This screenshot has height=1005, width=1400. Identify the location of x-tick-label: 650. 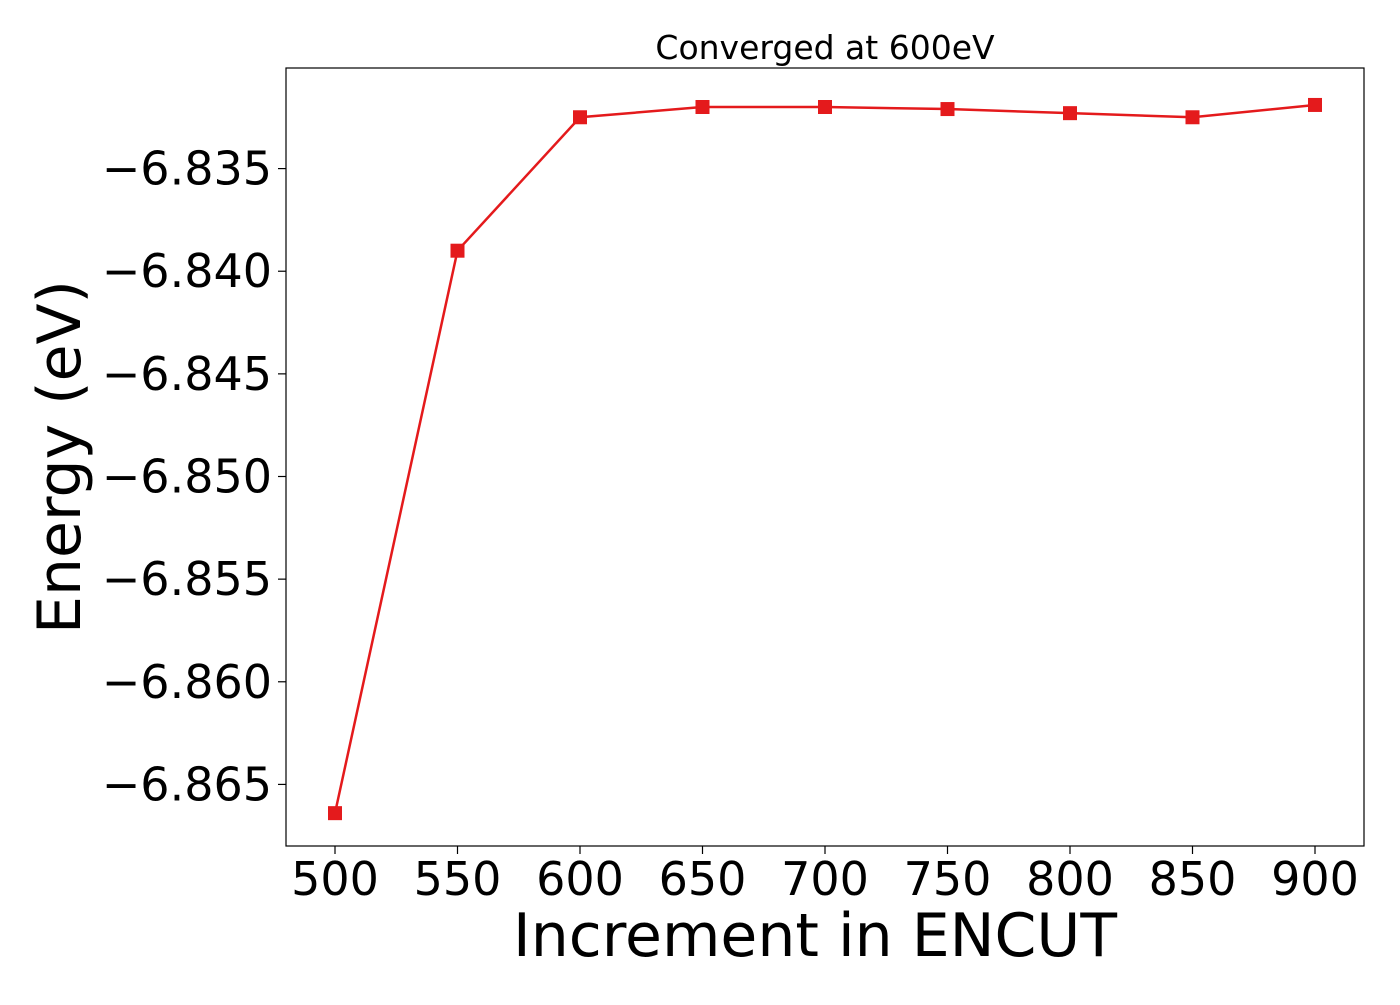
(703, 879).